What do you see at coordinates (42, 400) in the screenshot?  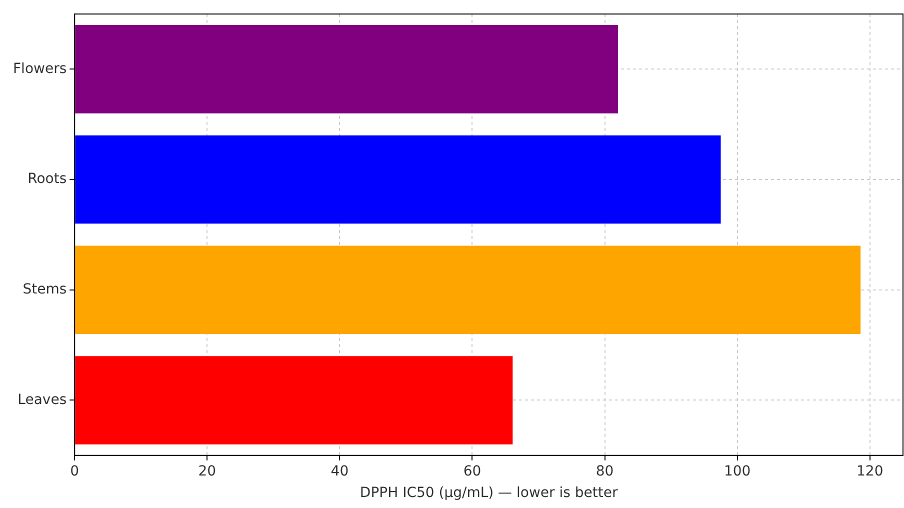 I see `y-tick-label: Leaves` at bounding box center [42, 400].